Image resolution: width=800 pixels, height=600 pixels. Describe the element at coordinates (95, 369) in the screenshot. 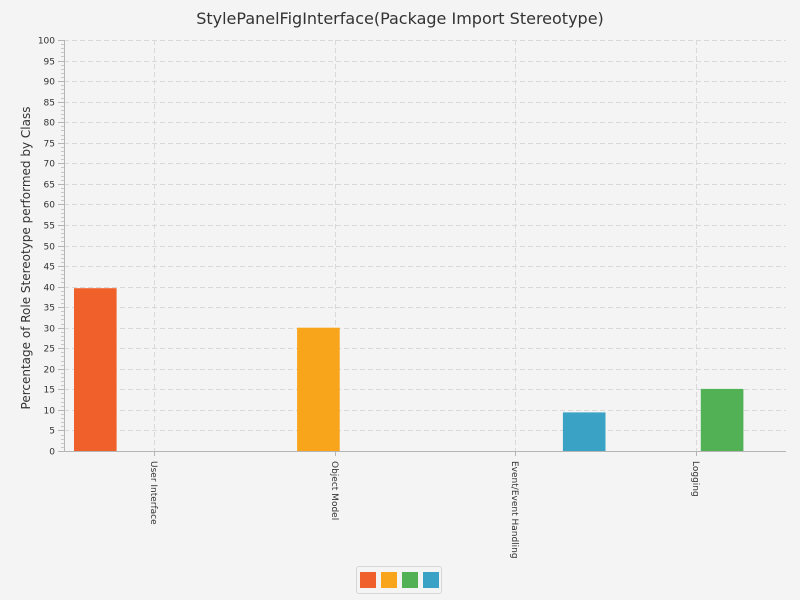

I see `bar-user-interface` at that location.